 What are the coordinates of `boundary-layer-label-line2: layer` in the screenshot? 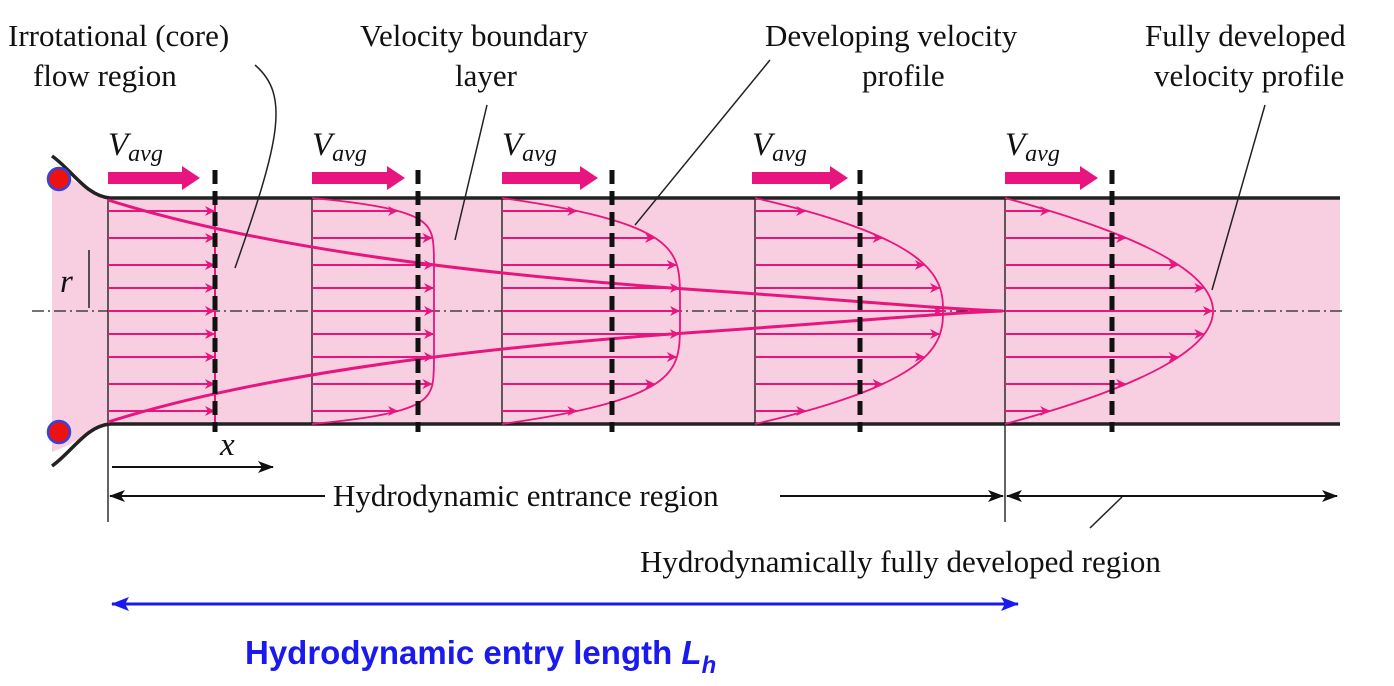 It's located at (486, 75).